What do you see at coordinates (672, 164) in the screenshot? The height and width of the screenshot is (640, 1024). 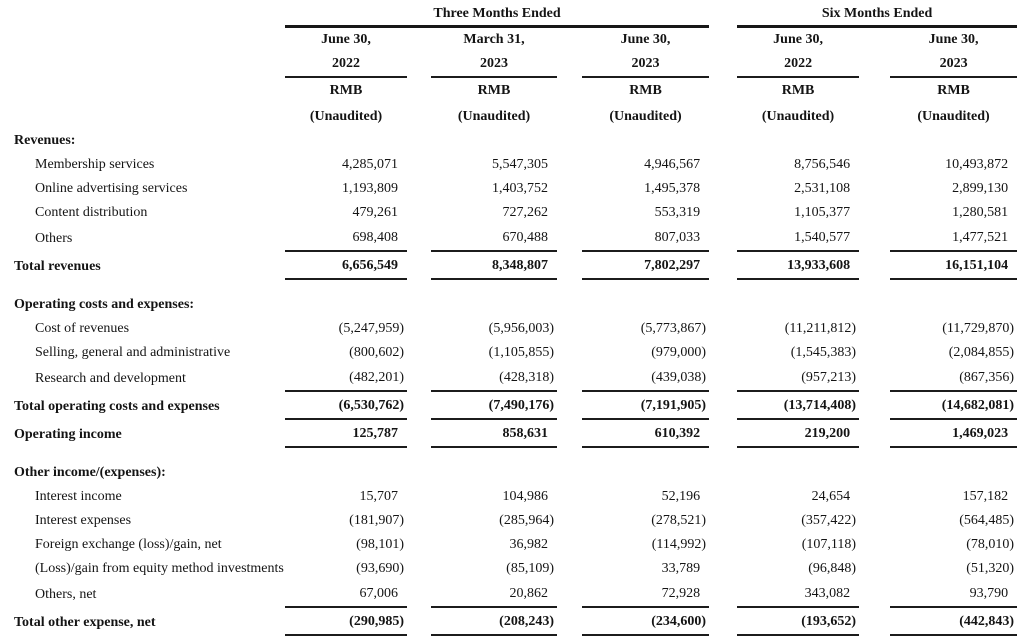 I see `cell-value: 4,946,567` at bounding box center [672, 164].